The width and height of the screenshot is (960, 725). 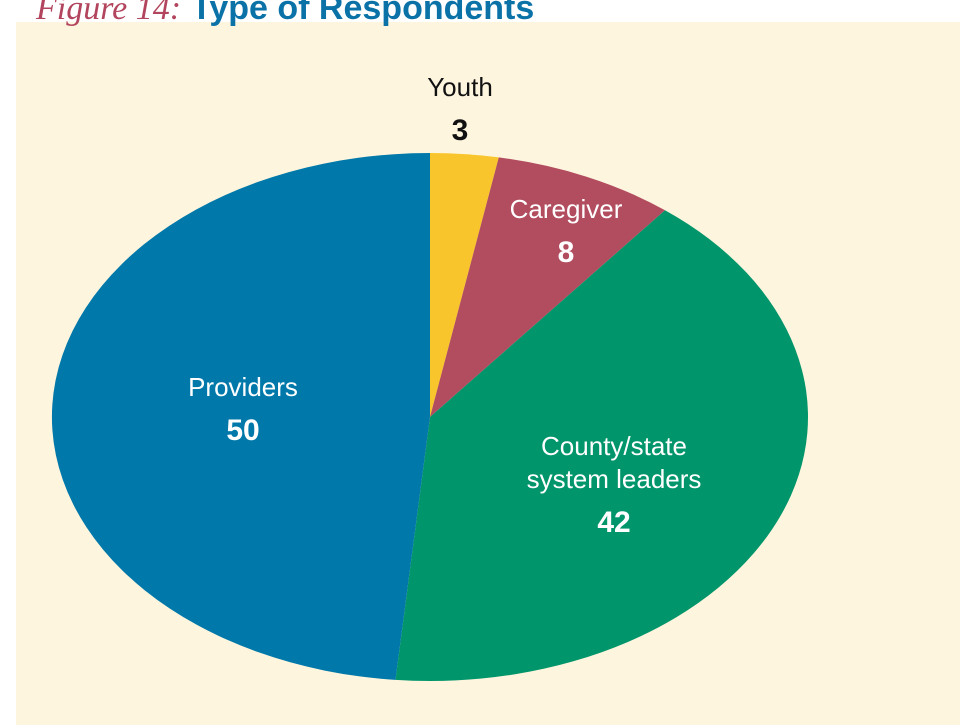 I want to click on pie-slice-caregiver, so click(x=548, y=287).